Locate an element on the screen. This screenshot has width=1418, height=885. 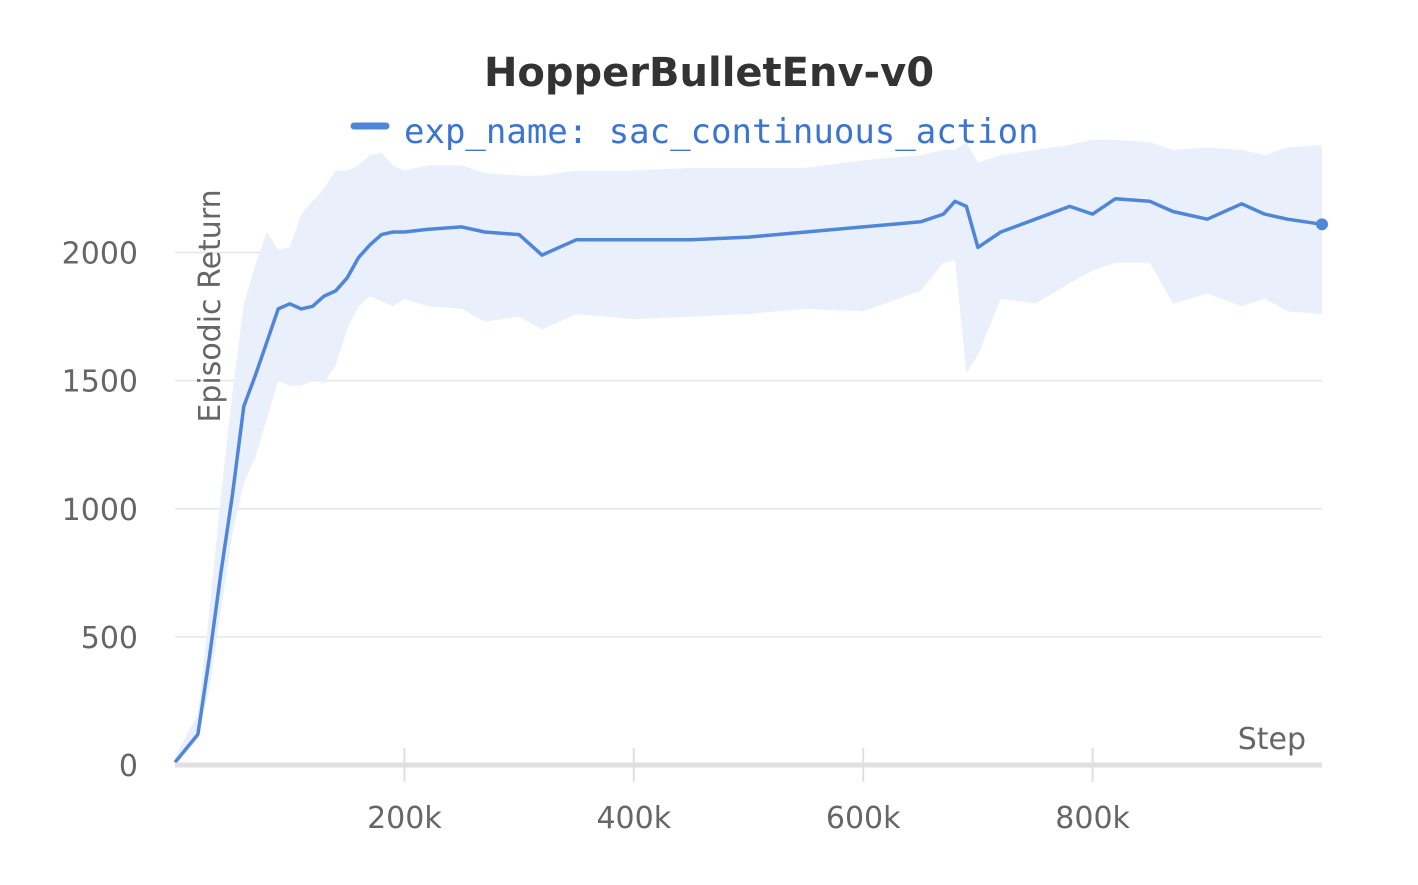
x-axis-label: Step is located at coordinates (1272, 739).